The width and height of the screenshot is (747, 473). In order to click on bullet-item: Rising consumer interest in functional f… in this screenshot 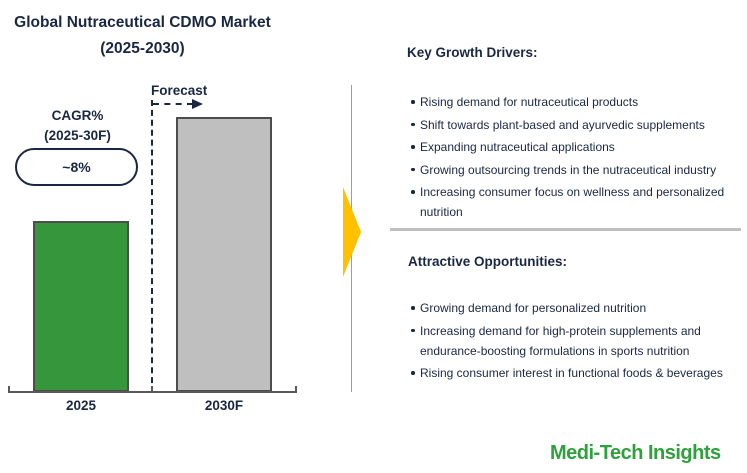, I will do `click(579, 373)`.